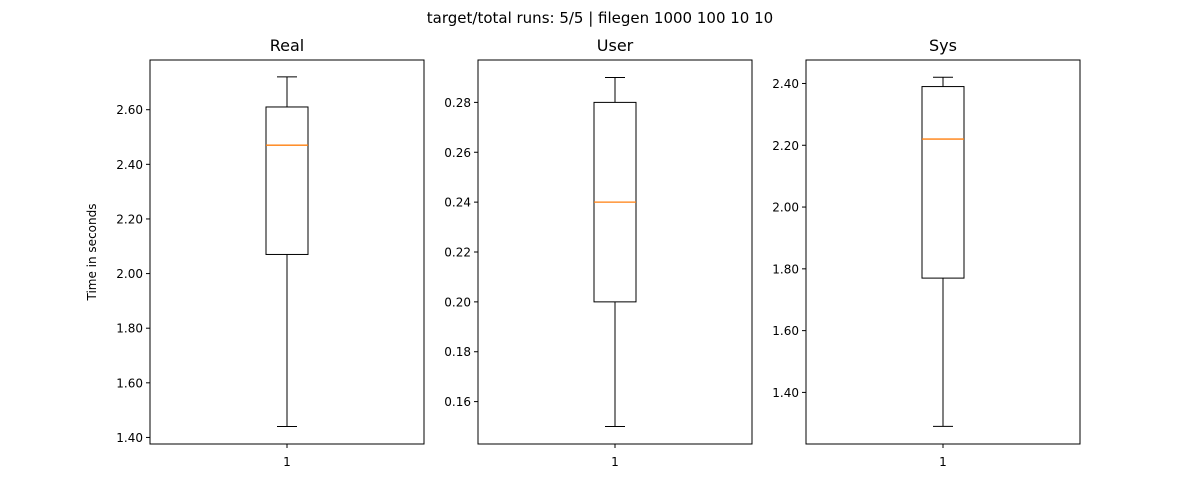 This screenshot has height=500, width=1200. What do you see at coordinates (457, 103) in the screenshot?
I see `y-tick-label: 0.28` at bounding box center [457, 103].